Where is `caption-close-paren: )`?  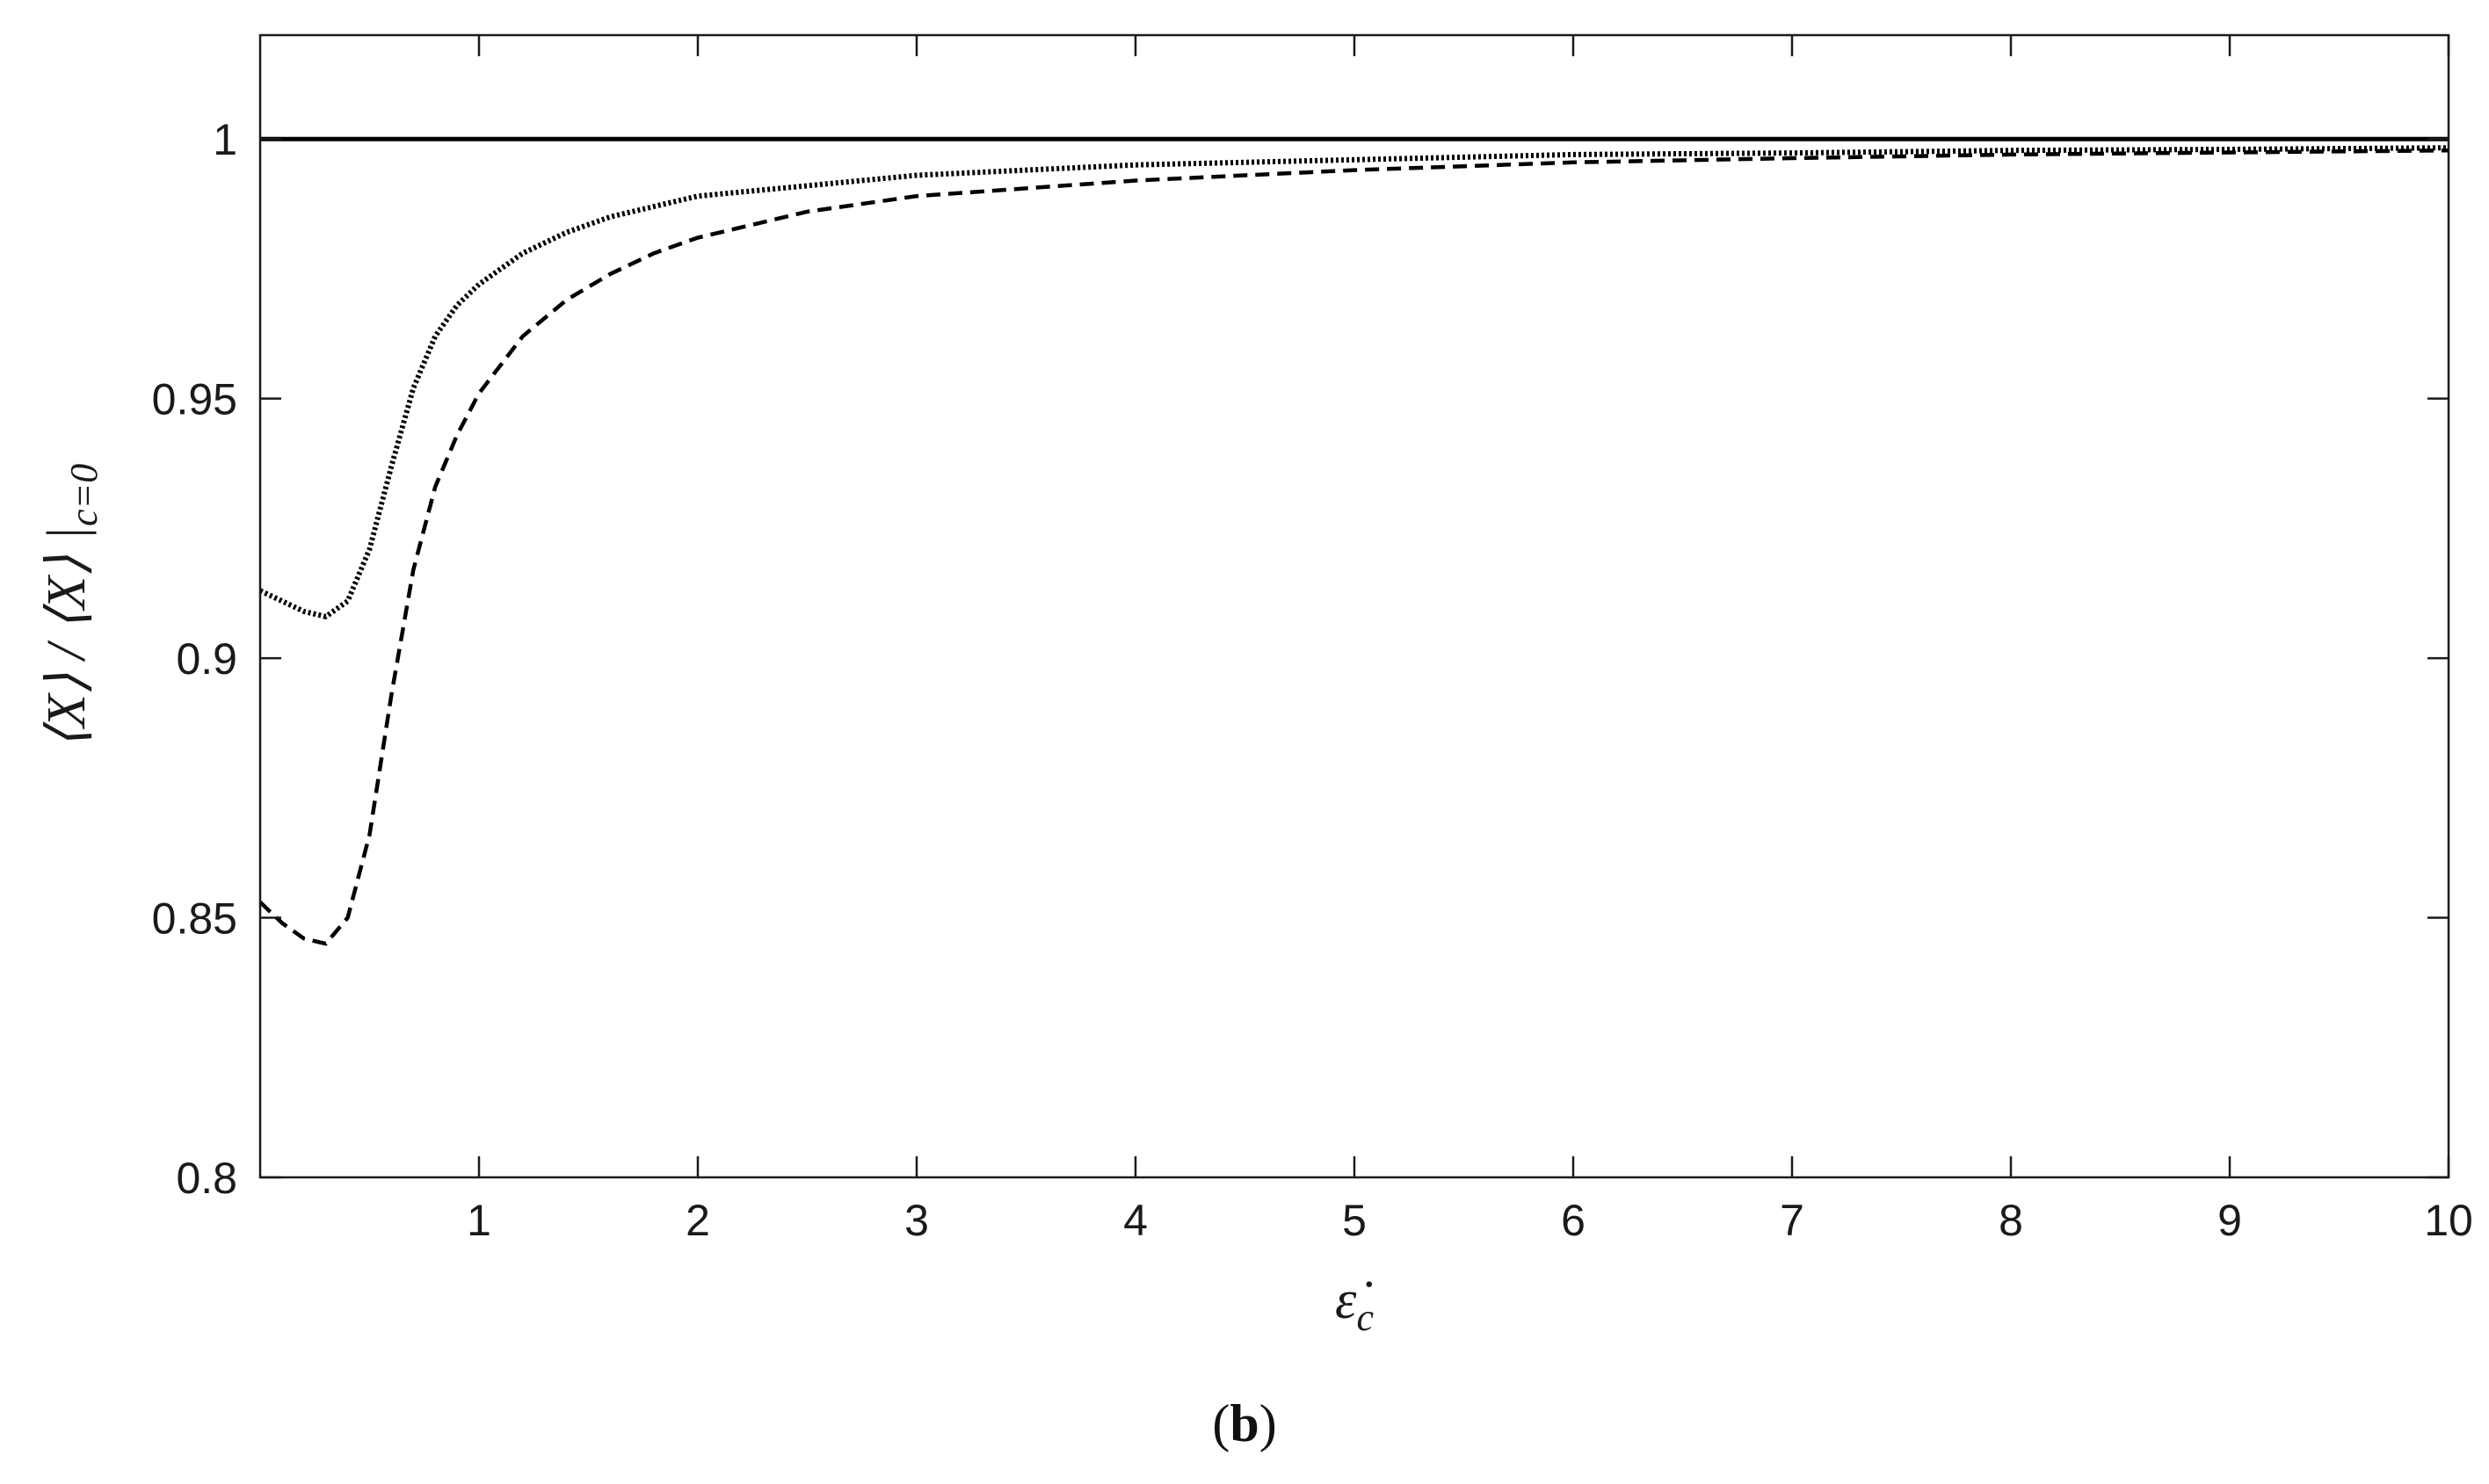 caption-close-paren: ) is located at coordinates (1268, 1423).